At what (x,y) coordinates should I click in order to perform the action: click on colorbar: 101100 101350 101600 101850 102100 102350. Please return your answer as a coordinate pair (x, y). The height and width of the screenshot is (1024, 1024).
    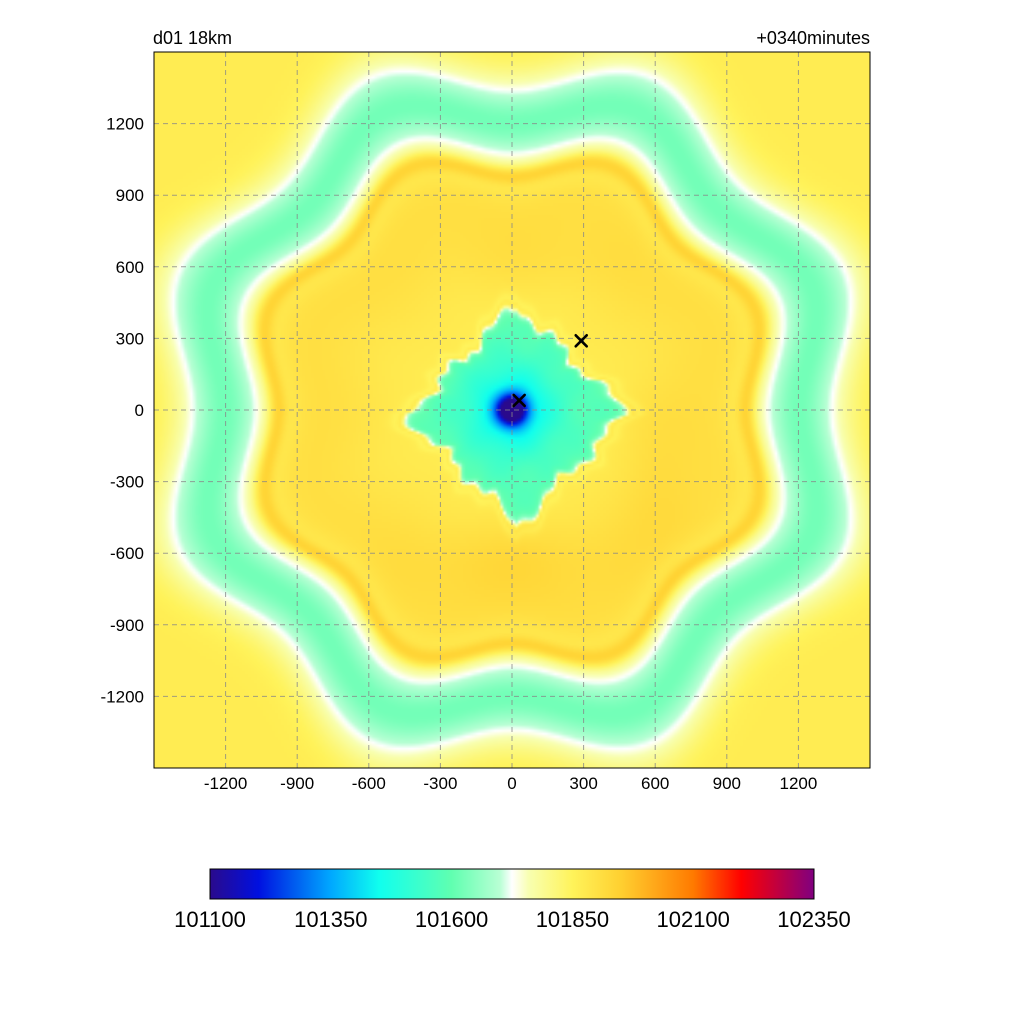
    Looking at the image, I should click on (512, 900).